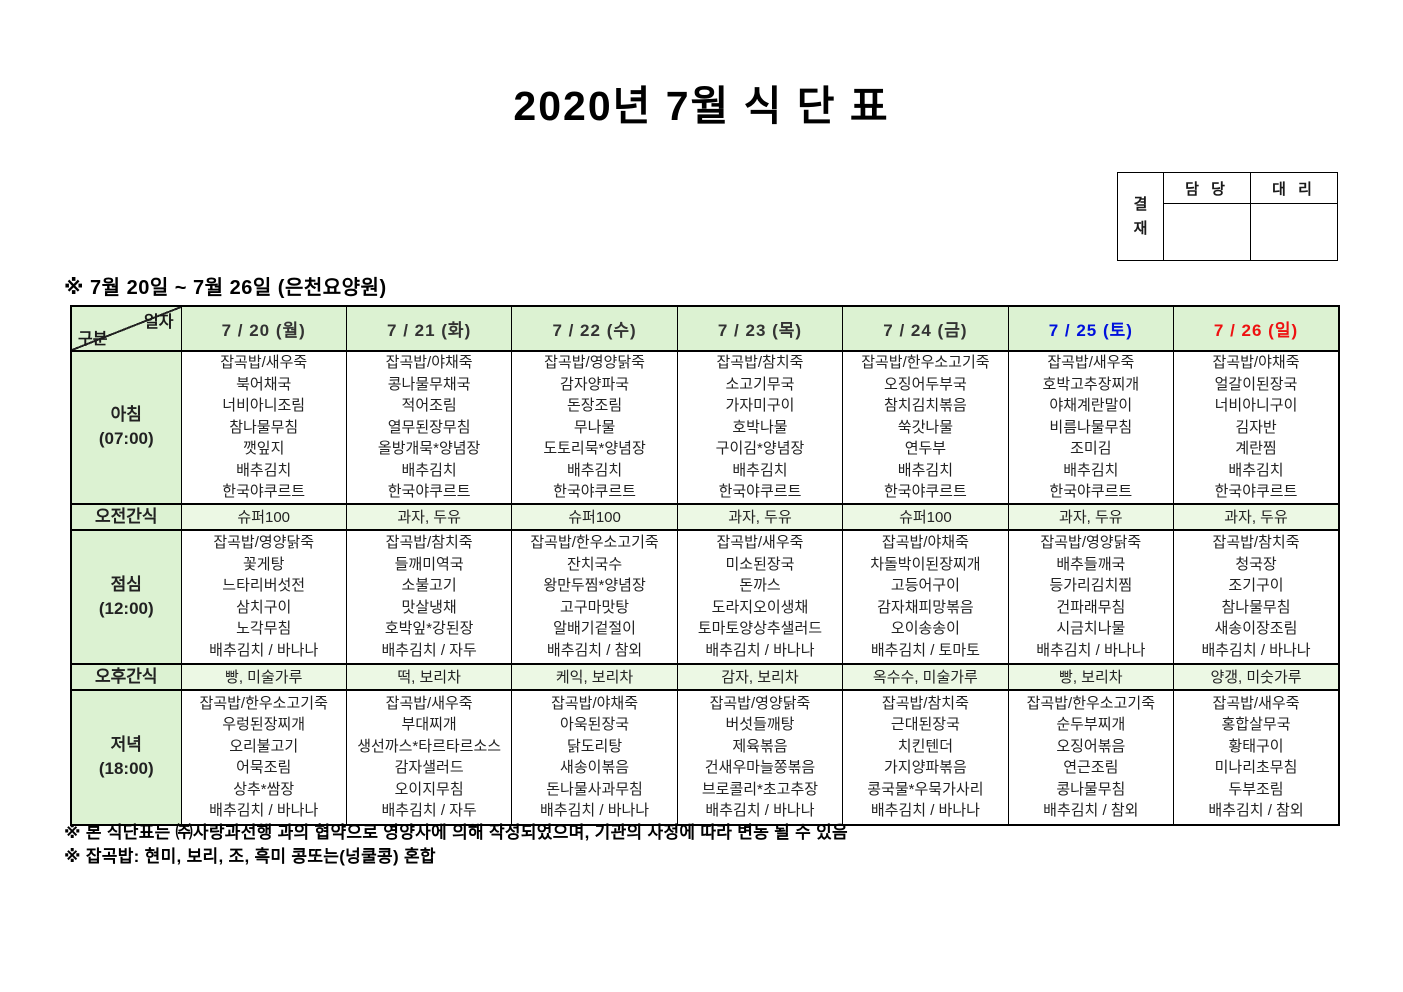 This screenshot has height=992, width=1403. I want to click on menu-item: 도라지오이생채, so click(760, 607).